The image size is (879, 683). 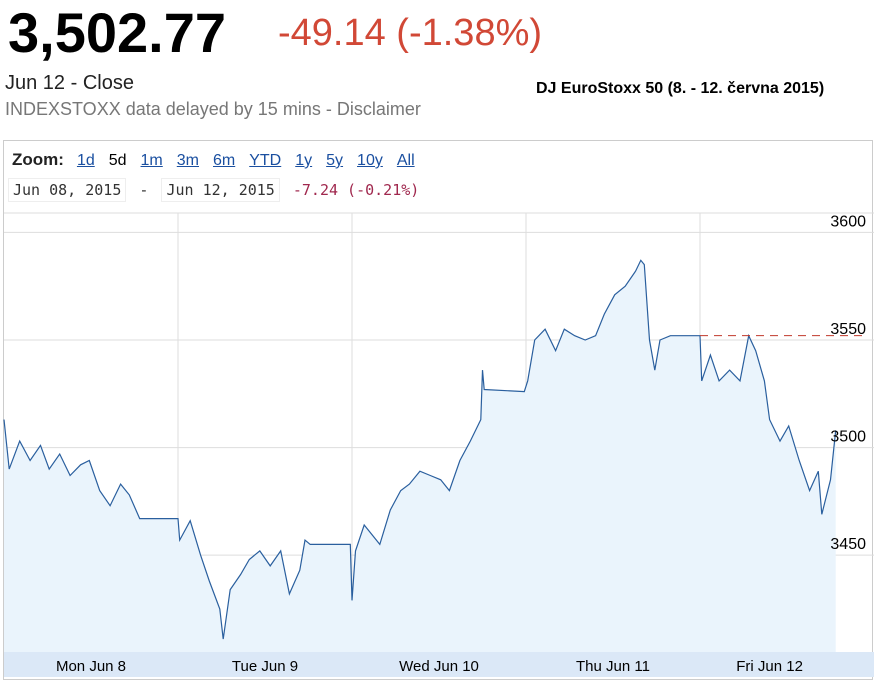 What do you see at coordinates (356, 190) in the screenshot?
I see `range-change: -7.24 (-0.21%)` at bounding box center [356, 190].